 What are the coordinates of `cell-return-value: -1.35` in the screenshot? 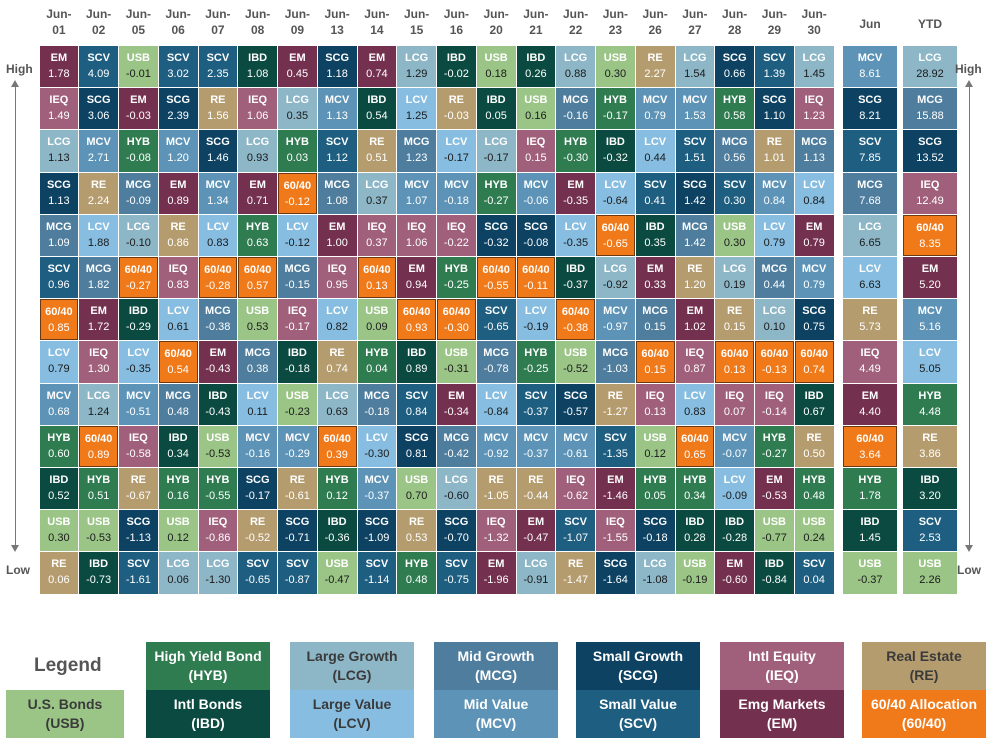 It's located at (615, 453).